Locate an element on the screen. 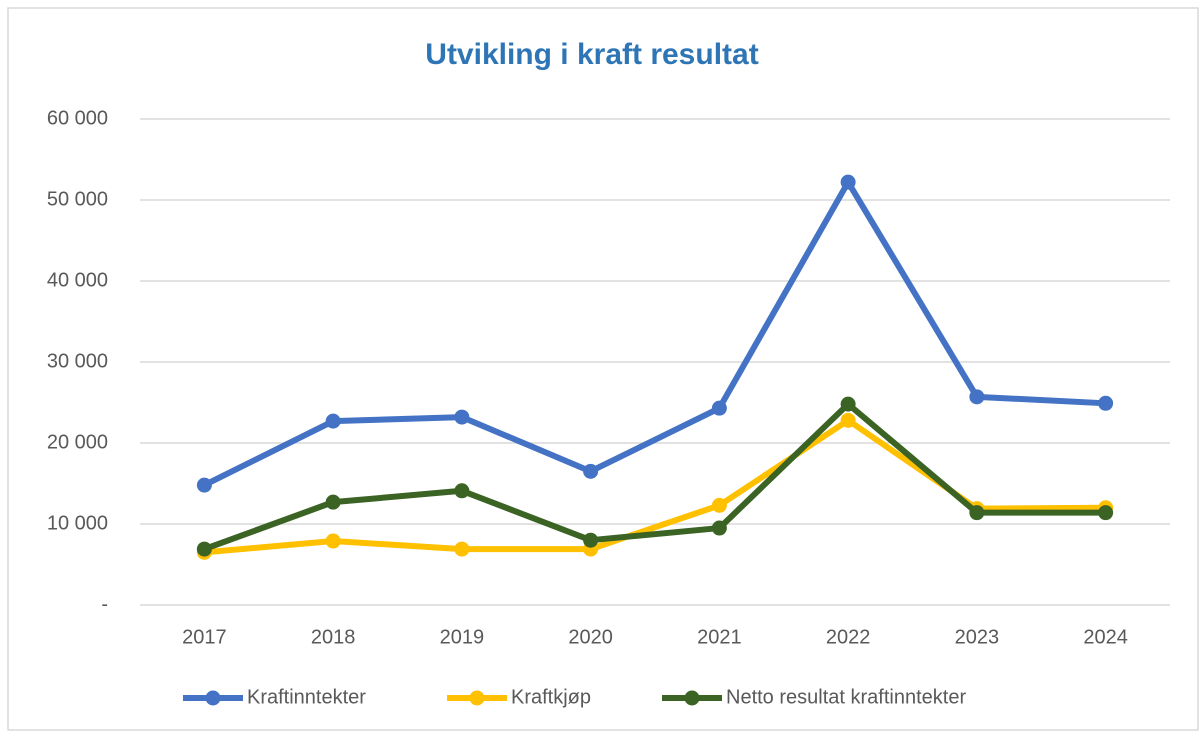 The height and width of the screenshot is (733, 1202). y-tick-label: 10 000 is located at coordinates (77, 523).